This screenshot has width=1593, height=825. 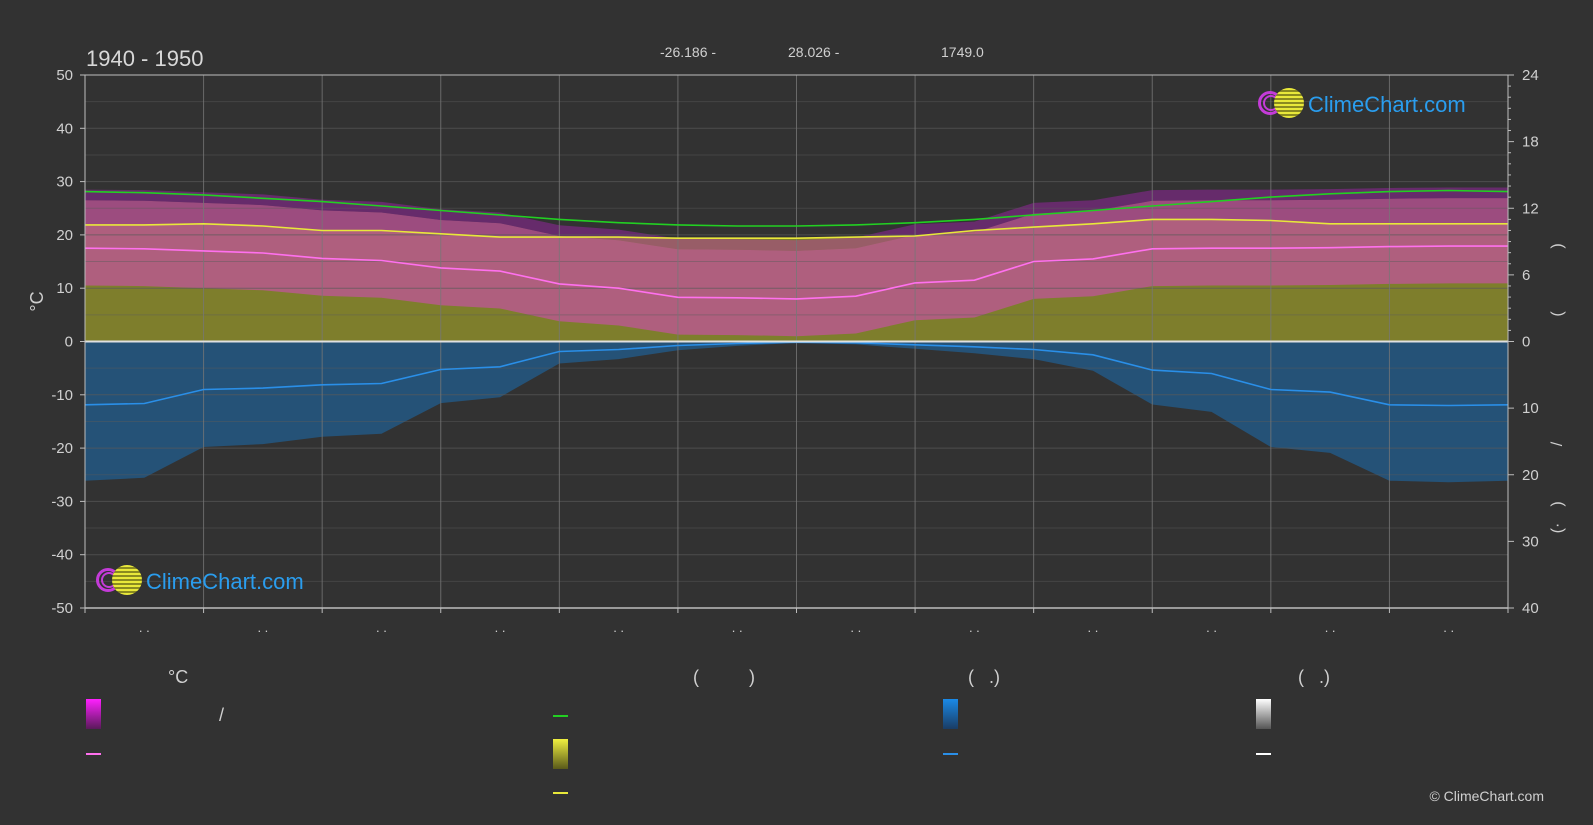 What do you see at coordinates (1557, 528) in the screenshot?
I see `y2-axis-label-fragment: (·` at bounding box center [1557, 528].